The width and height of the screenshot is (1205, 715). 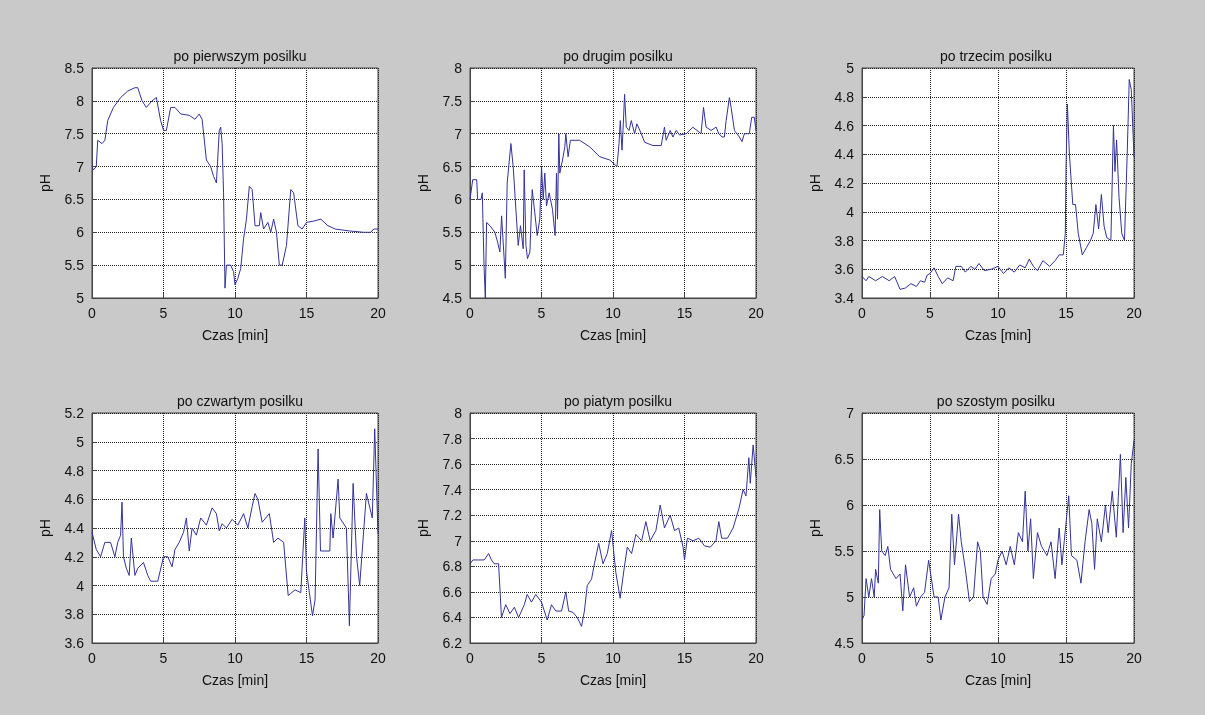 I want to click on y-tick-label: 6, so click(x=458, y=199).